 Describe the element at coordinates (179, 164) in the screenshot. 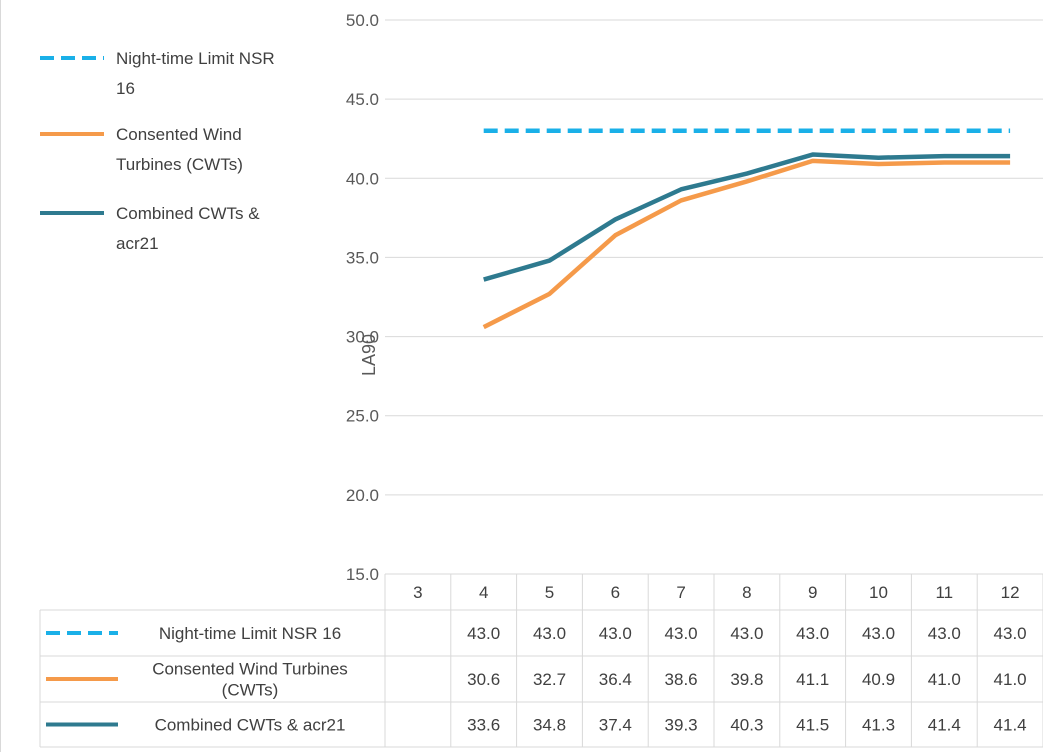

I see `legend-label: Turbines (CWTs)` at that location.